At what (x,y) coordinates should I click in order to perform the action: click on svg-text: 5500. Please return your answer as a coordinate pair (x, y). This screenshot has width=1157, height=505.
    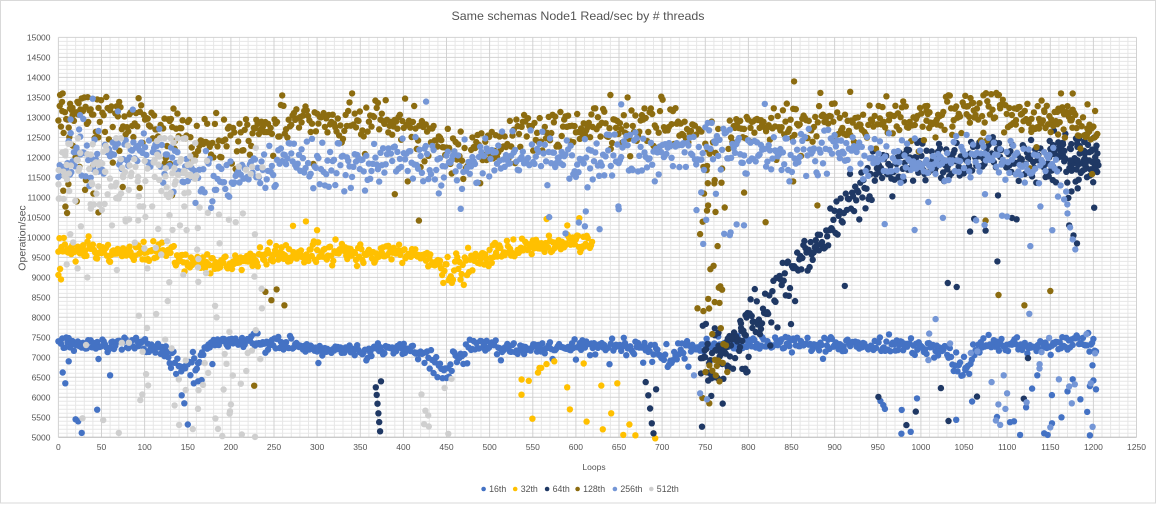
    Looking at the image, I should click on (41, 417).